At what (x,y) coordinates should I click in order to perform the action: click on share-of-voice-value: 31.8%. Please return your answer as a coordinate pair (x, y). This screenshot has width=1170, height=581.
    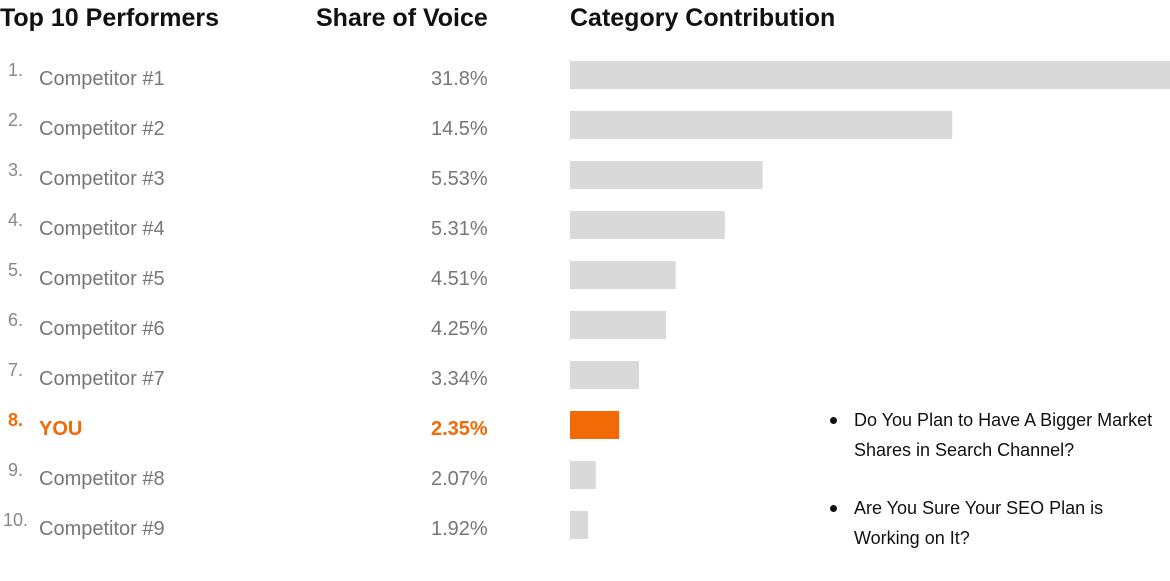
    Looking at the image, I should click on (459, 79).